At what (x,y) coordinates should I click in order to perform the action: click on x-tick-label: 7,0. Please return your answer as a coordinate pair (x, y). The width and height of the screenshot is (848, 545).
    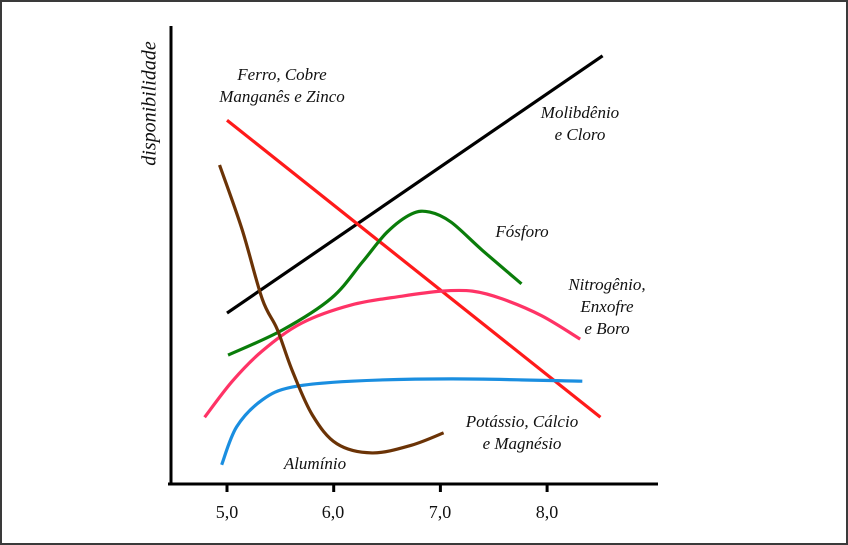
    Looking at the image, I should click on (440, 512).